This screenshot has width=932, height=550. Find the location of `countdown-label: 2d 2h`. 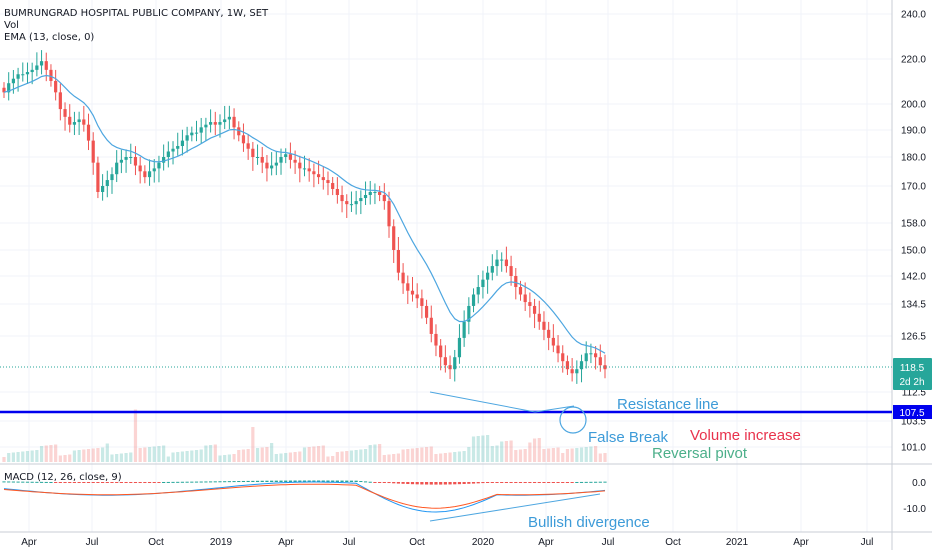

countdown-label: 2d 2h is located at coordinates (911, 382).